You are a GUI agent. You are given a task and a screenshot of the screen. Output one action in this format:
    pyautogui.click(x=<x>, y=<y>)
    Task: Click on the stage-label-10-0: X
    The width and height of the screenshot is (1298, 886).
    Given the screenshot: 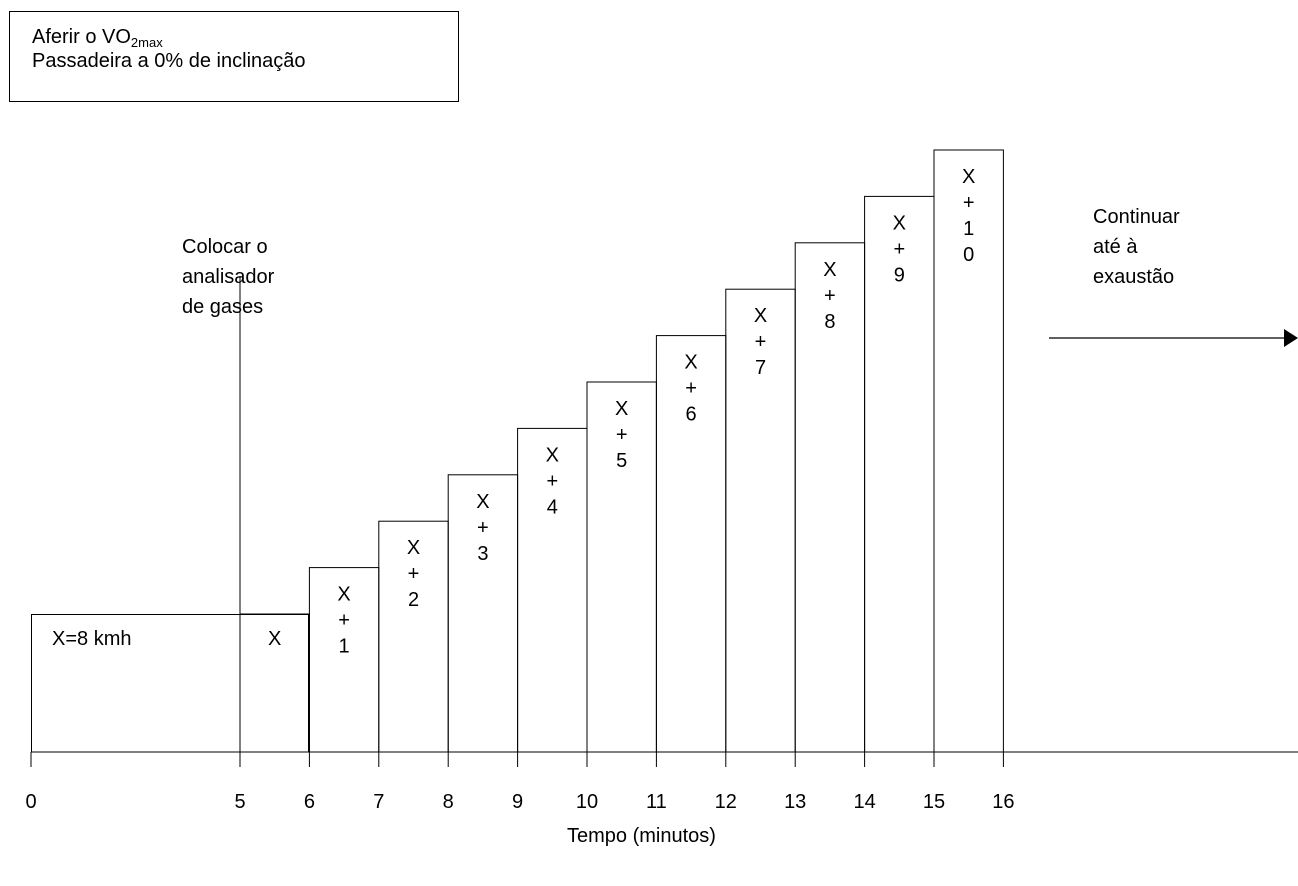 What is the action you would take?
    pyautogui.click(x=968, y=177)
    